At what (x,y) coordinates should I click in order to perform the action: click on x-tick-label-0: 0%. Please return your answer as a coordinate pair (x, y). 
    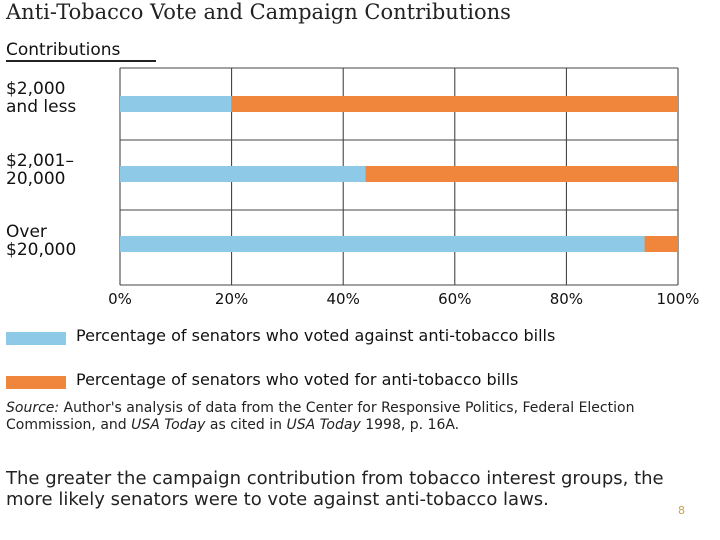
    Looking at the image, I should click on (120, 299).